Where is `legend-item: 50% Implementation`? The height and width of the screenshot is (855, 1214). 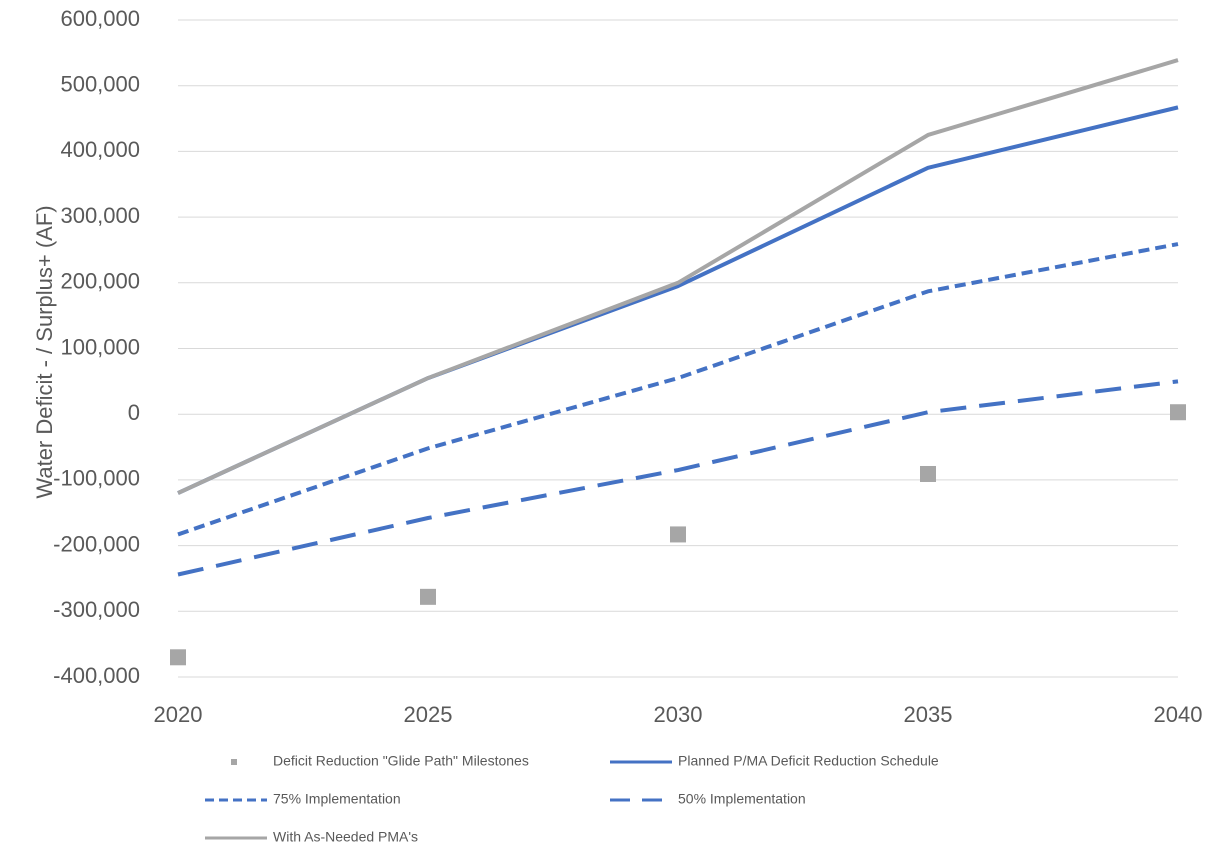
legend-item: 50% Implementation is located at coordinates (708, 799).